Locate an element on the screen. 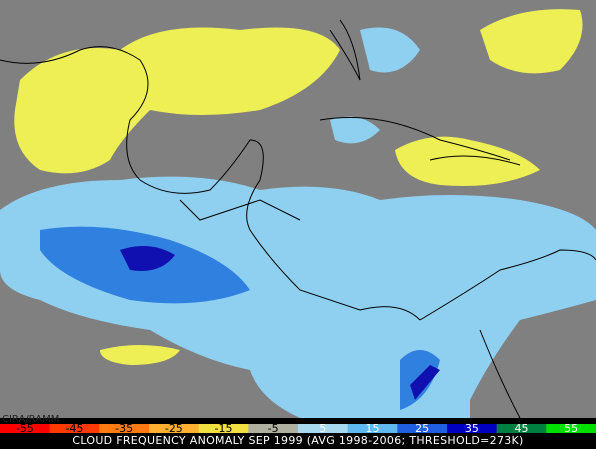 This screenshot has height=449, width=596. credit: CIRA/RAMM is located at coordinates (30, 419).